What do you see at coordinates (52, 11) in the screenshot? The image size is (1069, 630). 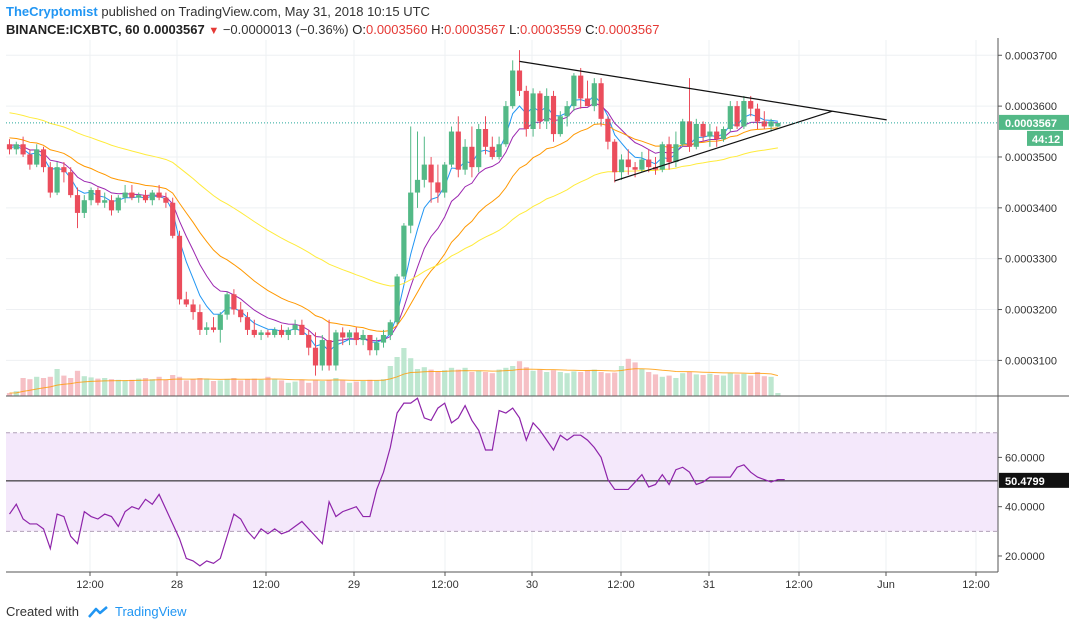 I see `author-link: TheCryptomist` at bounding box center [52, 11].